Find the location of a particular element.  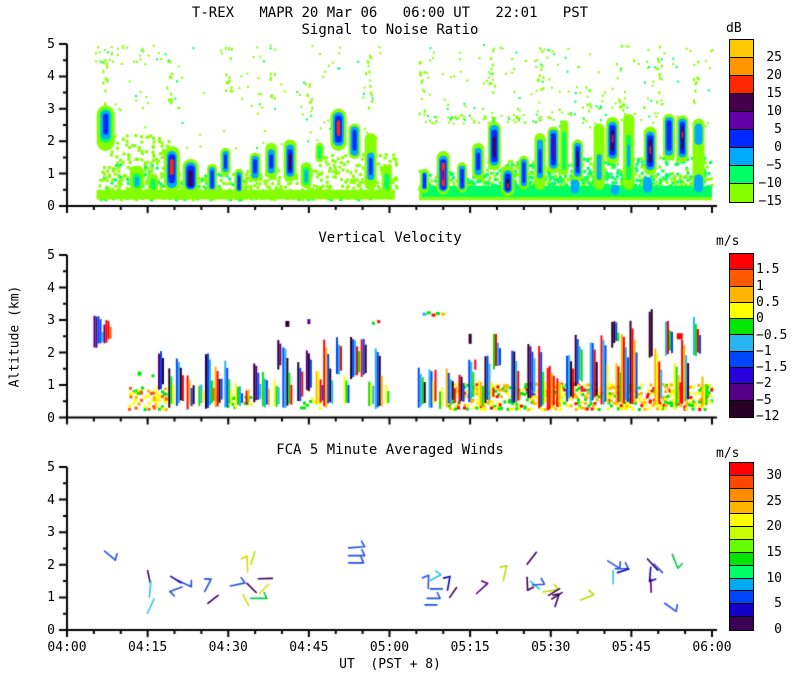

x-tick-label: 05:00 is located at coordinates (389, 647).